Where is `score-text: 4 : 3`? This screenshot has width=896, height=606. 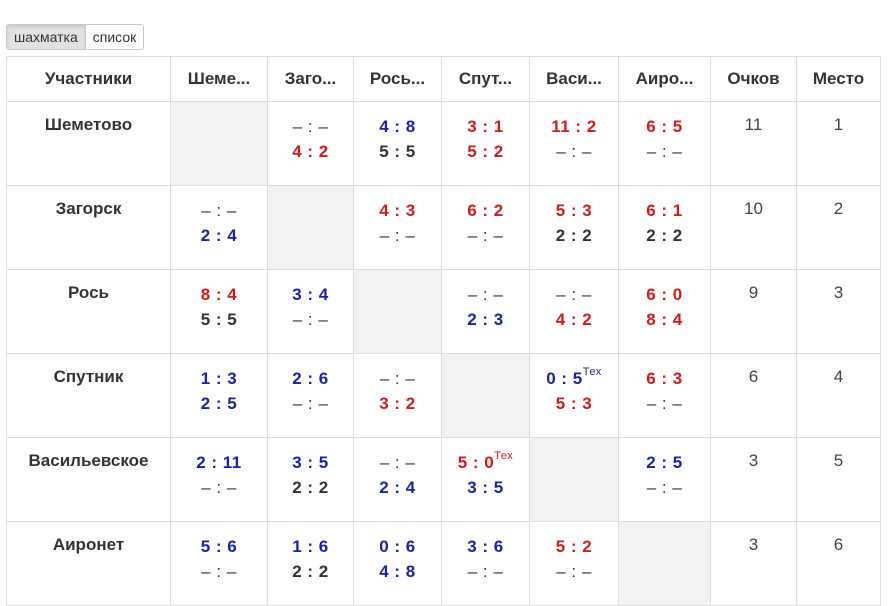 score-text: 4 : 3 is located at coordinates (397, 210).